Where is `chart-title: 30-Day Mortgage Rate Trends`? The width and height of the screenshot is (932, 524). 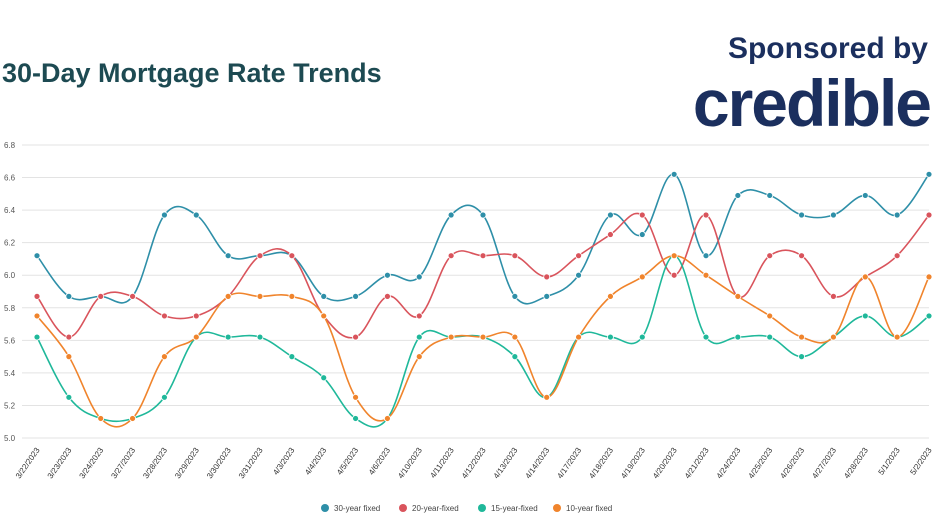
chart-title: 30-Day Mortgage Rate Trends is located at coordinates (192, 73).